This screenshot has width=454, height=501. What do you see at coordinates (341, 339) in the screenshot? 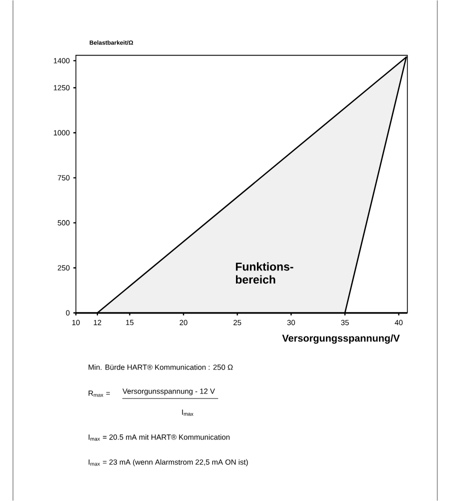
I see `x-axis-title: Versorgungsspannung/V` at bounding box center [341, 339].